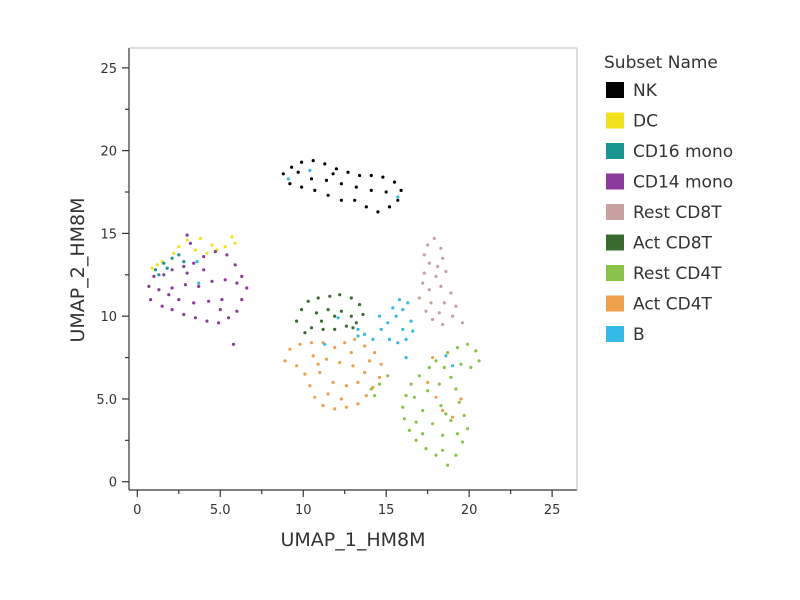  I want to click on legend-swatch, so click(615, 303).